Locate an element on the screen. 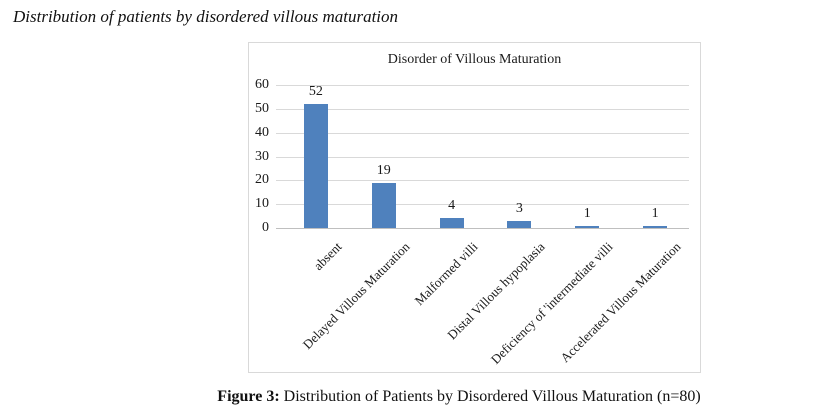 This screenshot has width=823, height=418. x-tick-label-text: Deficiency of 'intermediate villi is located at coordinates (551, 303).